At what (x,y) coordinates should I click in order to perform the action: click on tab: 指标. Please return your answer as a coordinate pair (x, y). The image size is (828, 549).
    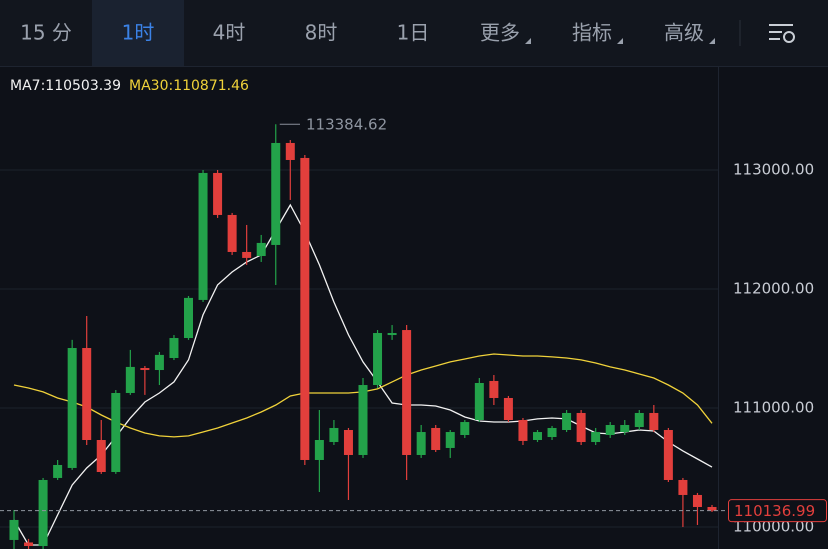
    Looking at the image, I should click on (592, 33).